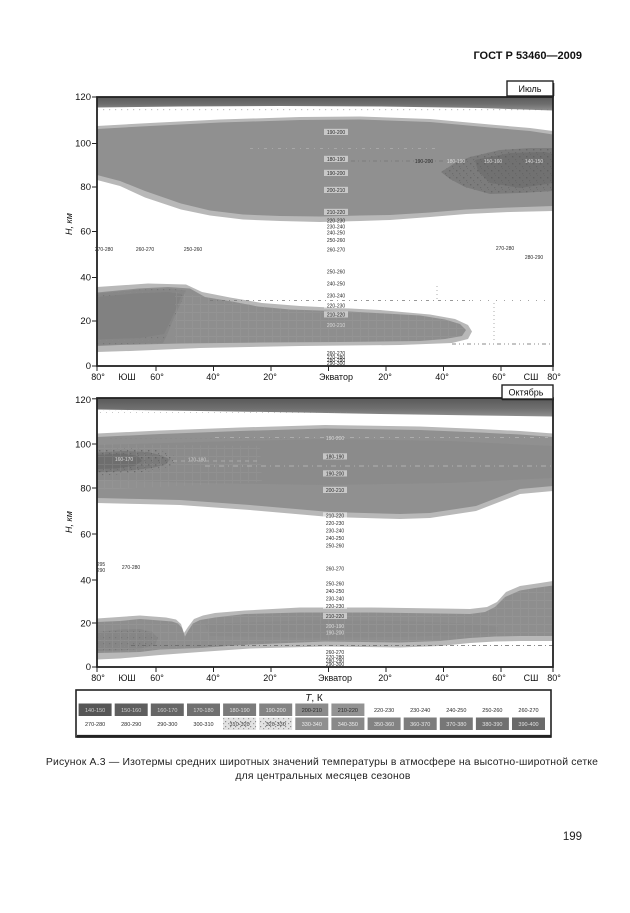 This screenshot has height=913, width=630. Describe the element at coordinates (527, 56) in the screenshot. I see `svg-text: ГОСТ Р 53460—2009` at that location.